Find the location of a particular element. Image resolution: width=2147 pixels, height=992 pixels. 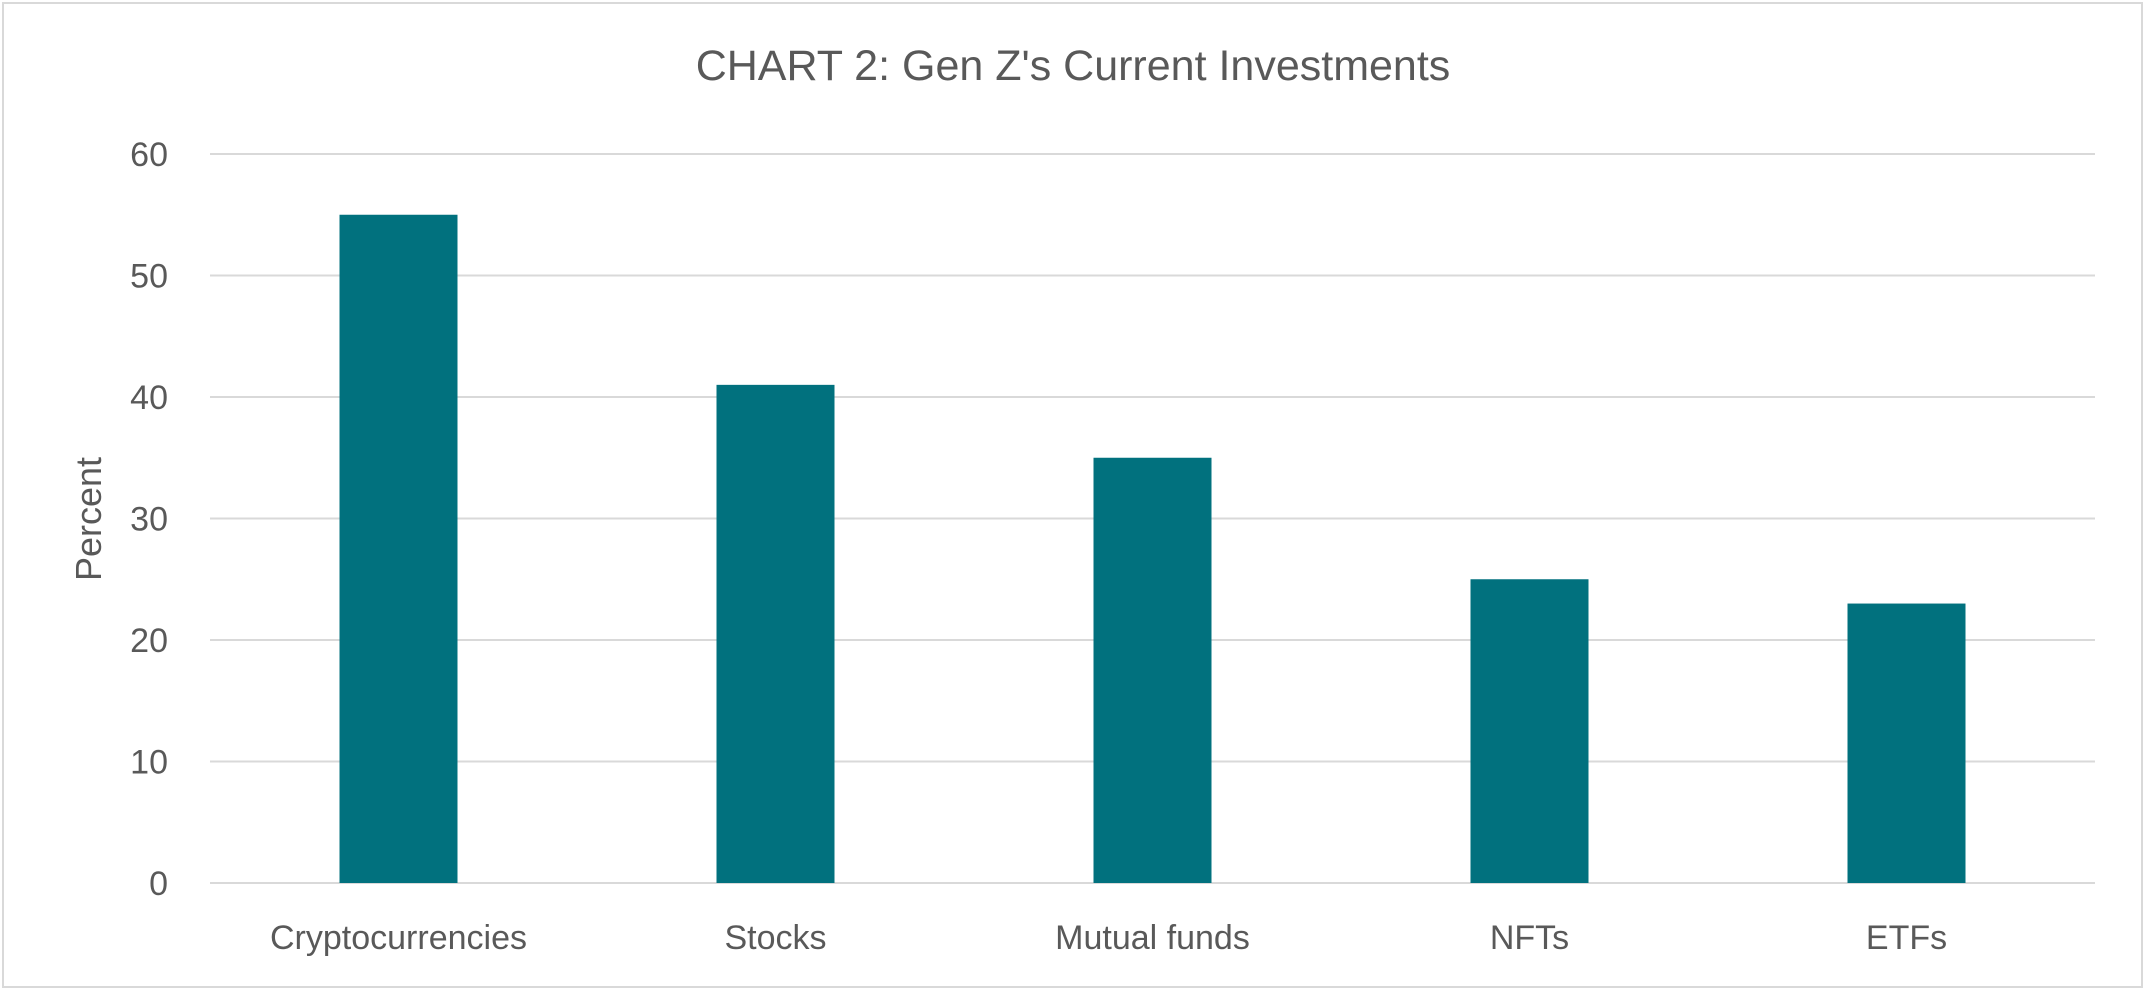

chart-title: CHART 2: Gen Z's Current Investments is located at coordinates (1073, 66).